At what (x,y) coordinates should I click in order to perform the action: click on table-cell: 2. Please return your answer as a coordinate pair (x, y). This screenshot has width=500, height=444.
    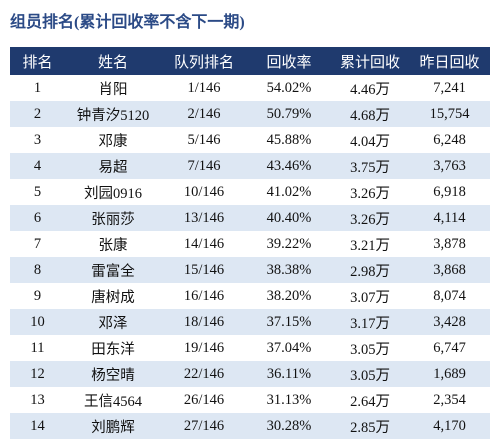
    Looking at the image, I should click on (37, 114).